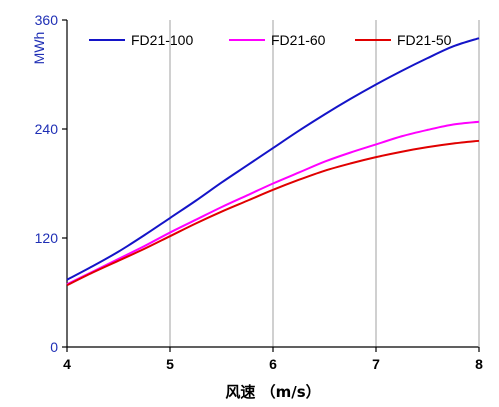  What do you see at coordinates (47, 20) in the screenshot?
I see `y-tick-label-360: 360` at bounding box center [47, 20].